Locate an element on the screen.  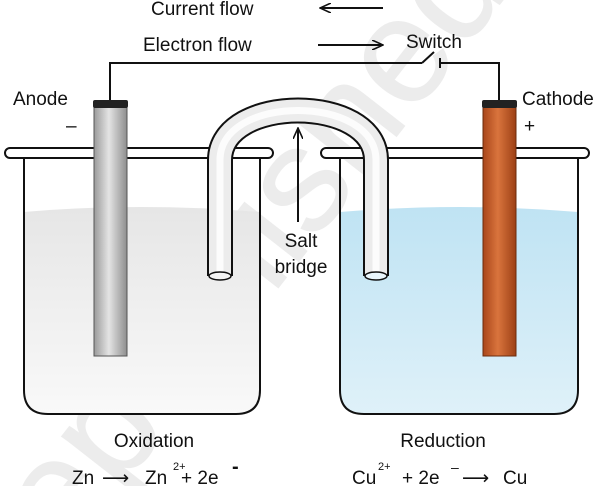
salt-bridge-bore is located at coordinates (298, 191).